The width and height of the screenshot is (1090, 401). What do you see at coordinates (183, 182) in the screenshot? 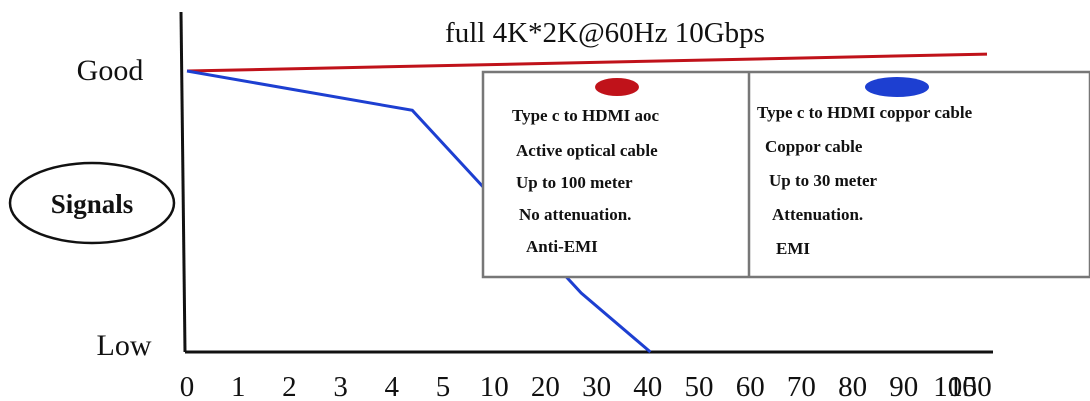
I see `y-axis-line` at bounding box center [183, 182].